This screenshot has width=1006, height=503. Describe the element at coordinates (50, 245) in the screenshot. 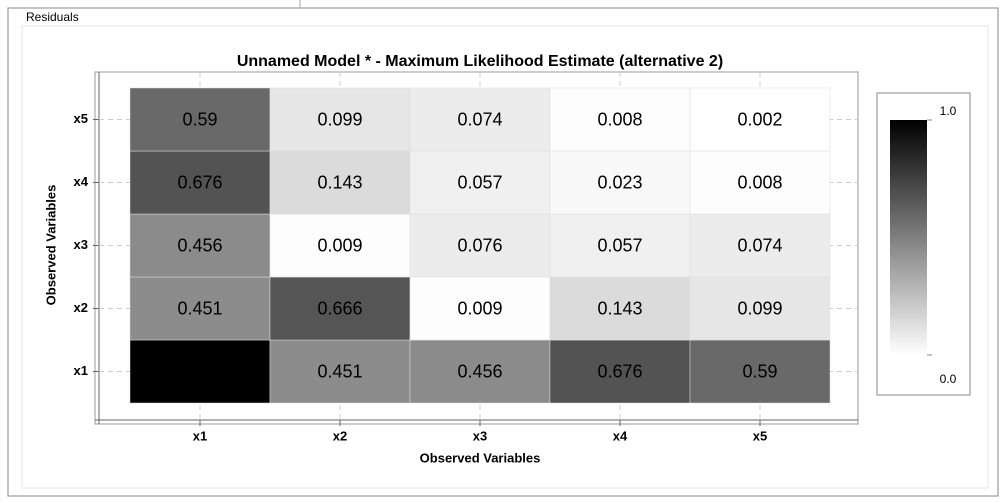

I see `y-axis-title: Observed Variables` at that location.